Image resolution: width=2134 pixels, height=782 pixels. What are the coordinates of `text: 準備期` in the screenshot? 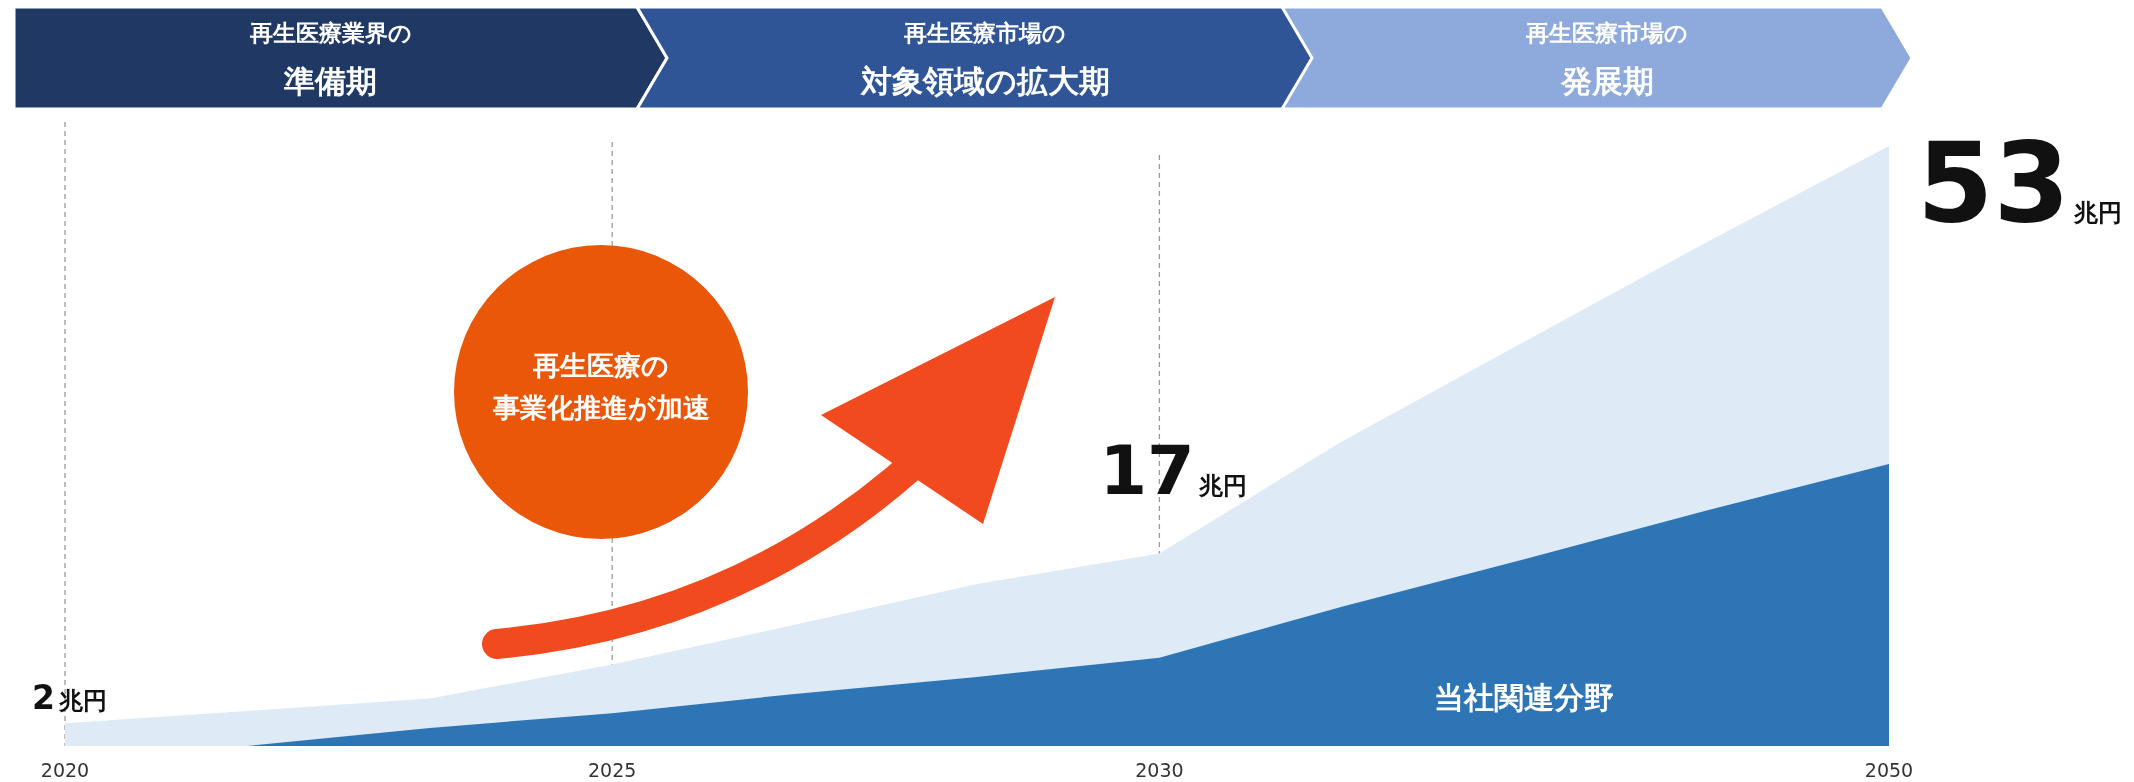 It's located at (330, 81).